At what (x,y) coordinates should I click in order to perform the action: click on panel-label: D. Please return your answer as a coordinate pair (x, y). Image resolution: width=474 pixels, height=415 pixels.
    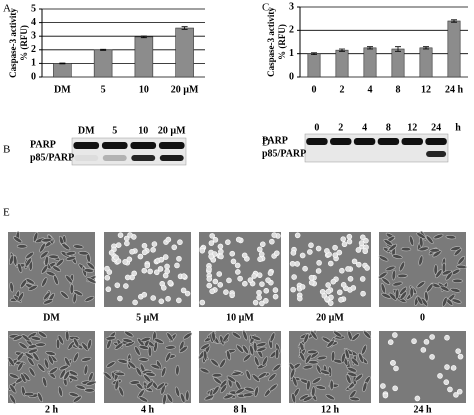
    Looking at the image, I should click on (266, 143).